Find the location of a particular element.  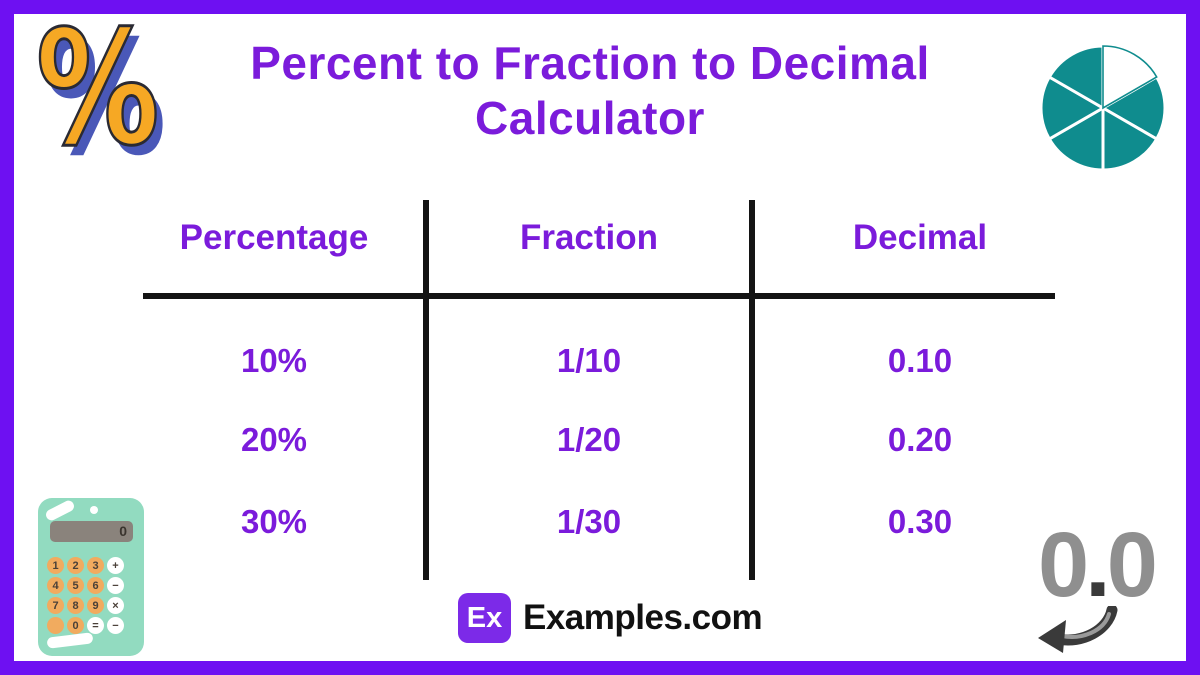

zero-decimal-graphic: 0.0 is located at coordinates (1098, 565).